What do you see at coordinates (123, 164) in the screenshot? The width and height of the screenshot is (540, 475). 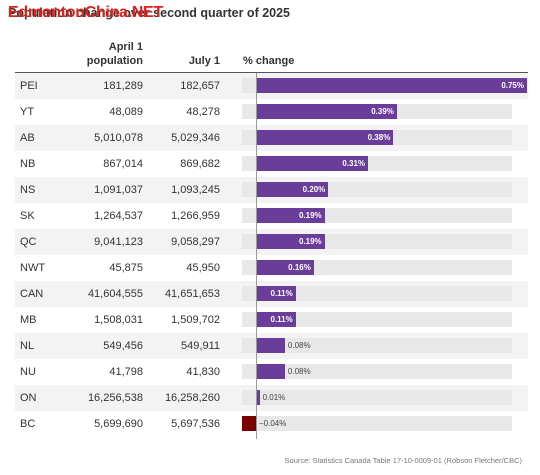 I see `april-population: 867,014` at bounding box center [123, 164].